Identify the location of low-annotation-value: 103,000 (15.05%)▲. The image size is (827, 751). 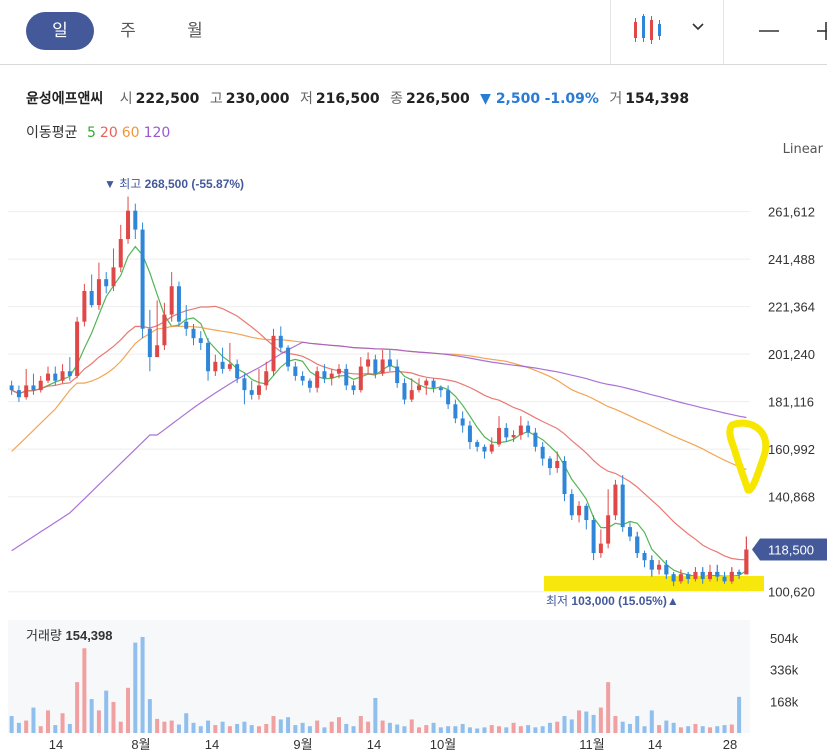
(624, 601).